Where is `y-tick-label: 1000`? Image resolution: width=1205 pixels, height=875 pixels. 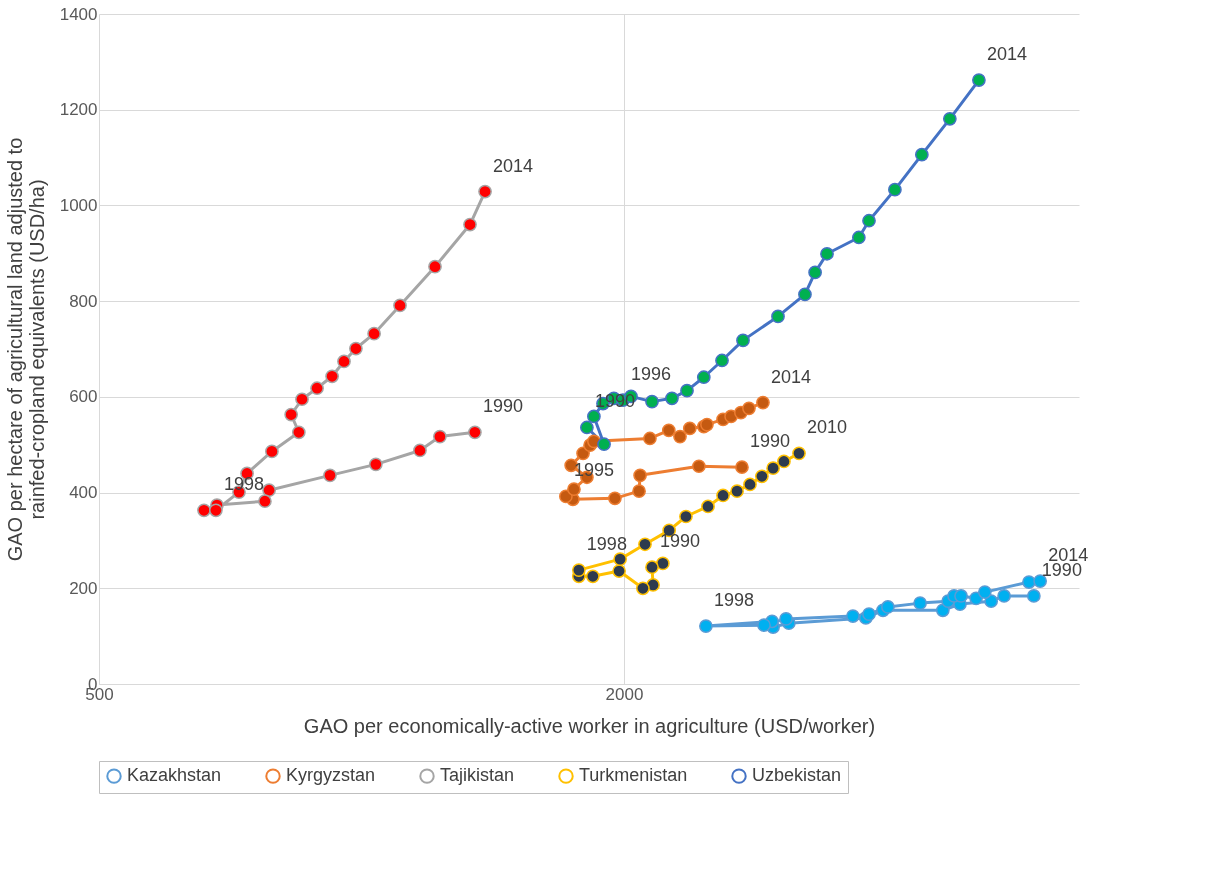 y-tick-label: 1000 is located at coordinates (78, 205).